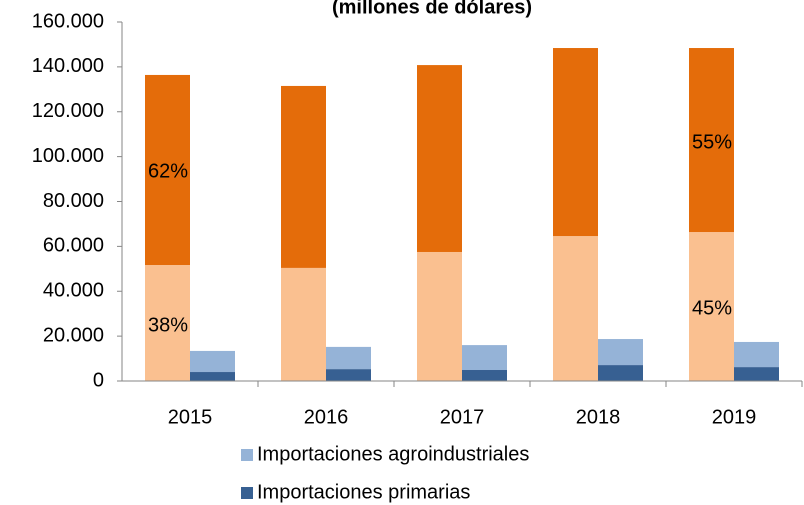 Image resolution: width=804 pixels, height=505 pixels. I want to click on annotation: 45%, so click(712, 308).